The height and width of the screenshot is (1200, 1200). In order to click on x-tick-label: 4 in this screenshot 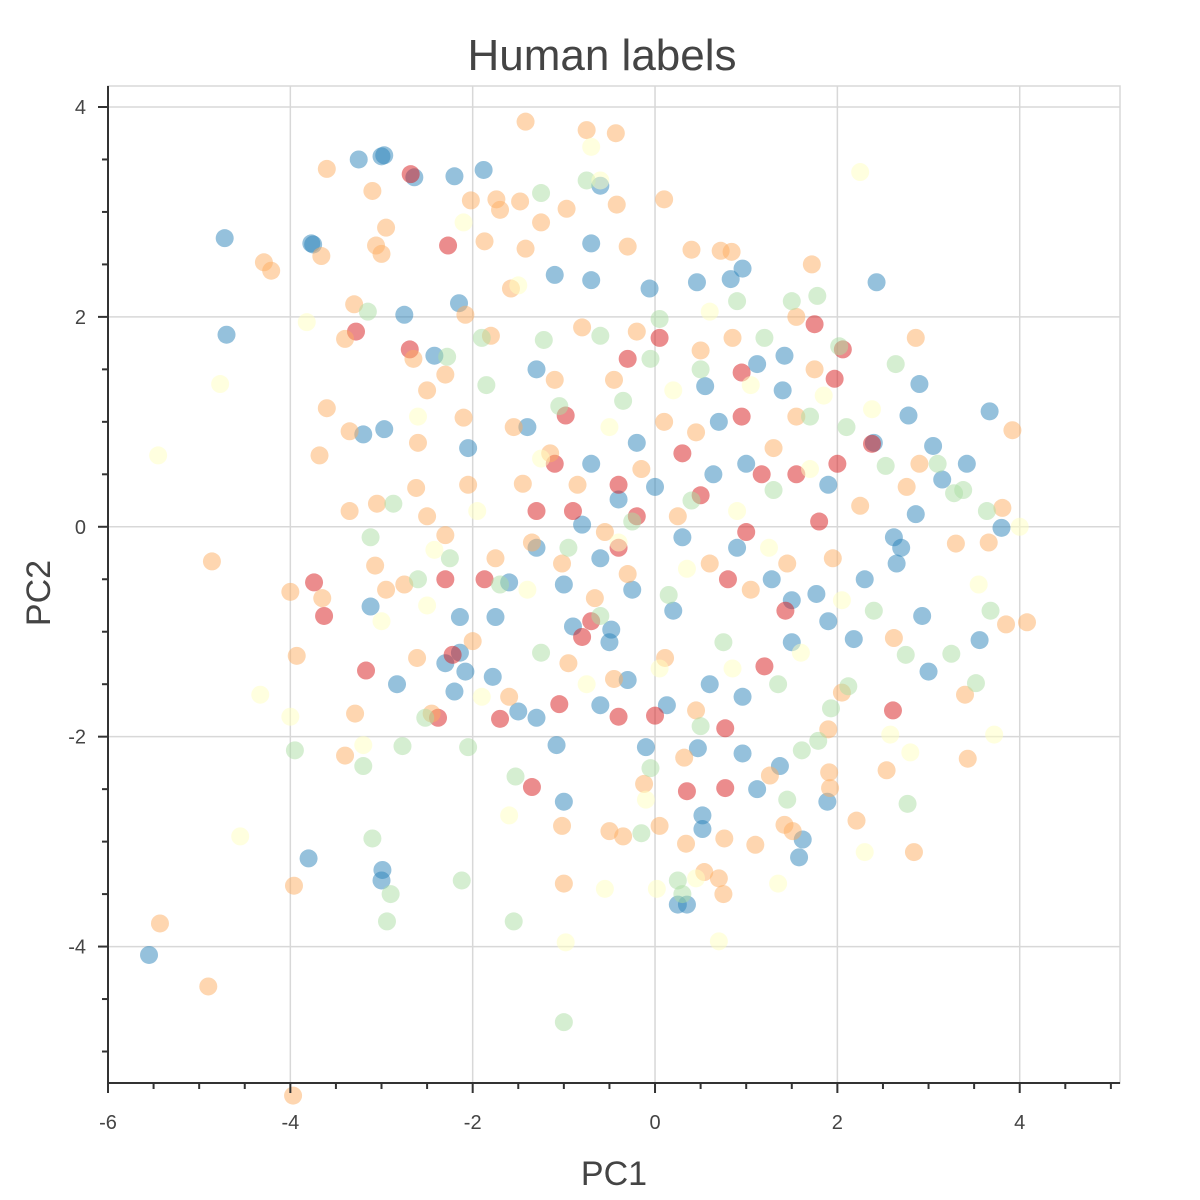, I will do `click(1019, 1123)`.